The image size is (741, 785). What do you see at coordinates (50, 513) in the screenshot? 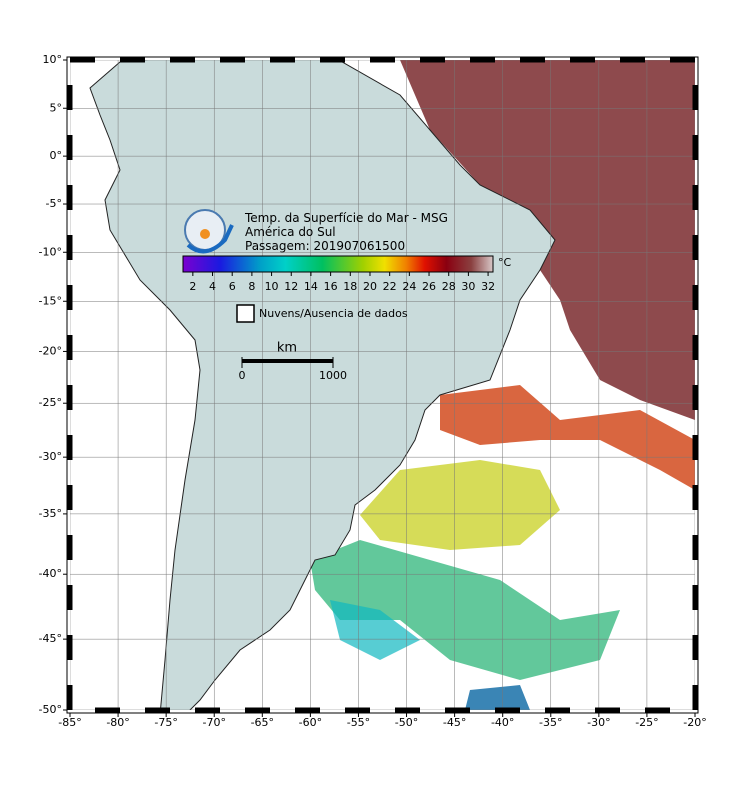
I see `y-tick-label: -35°` at bounding box center [50, 513].